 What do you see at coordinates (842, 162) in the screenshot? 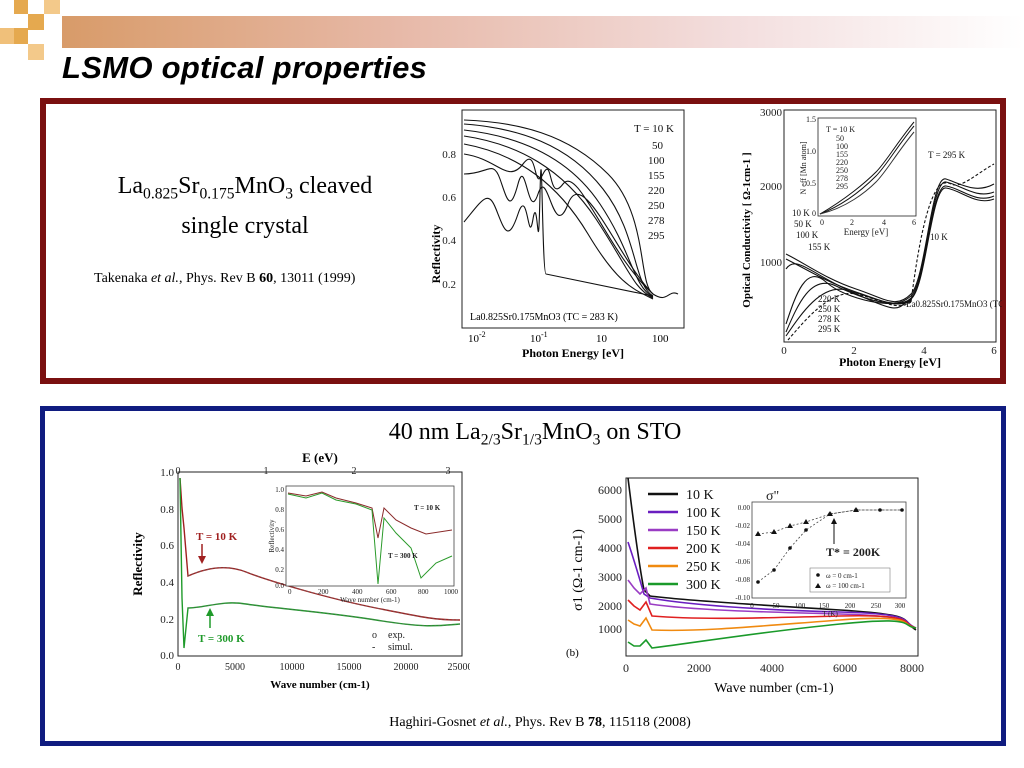
I see `svg-text: 220` at bounding box center [842, 162].